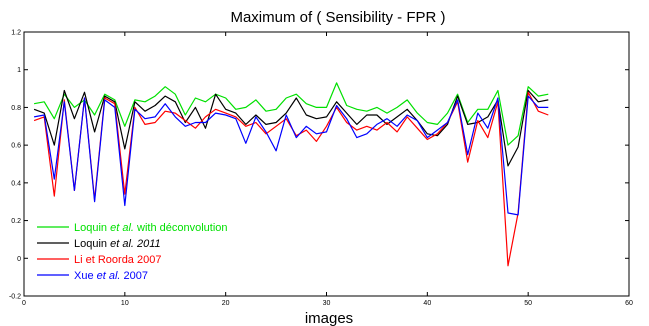 The height and width of the screenshot is (326, 649). What do you see at coordinates (15, 297) in the screenshot?
I see `y-tick-label: -0.2` at bounding box center [15, 297].